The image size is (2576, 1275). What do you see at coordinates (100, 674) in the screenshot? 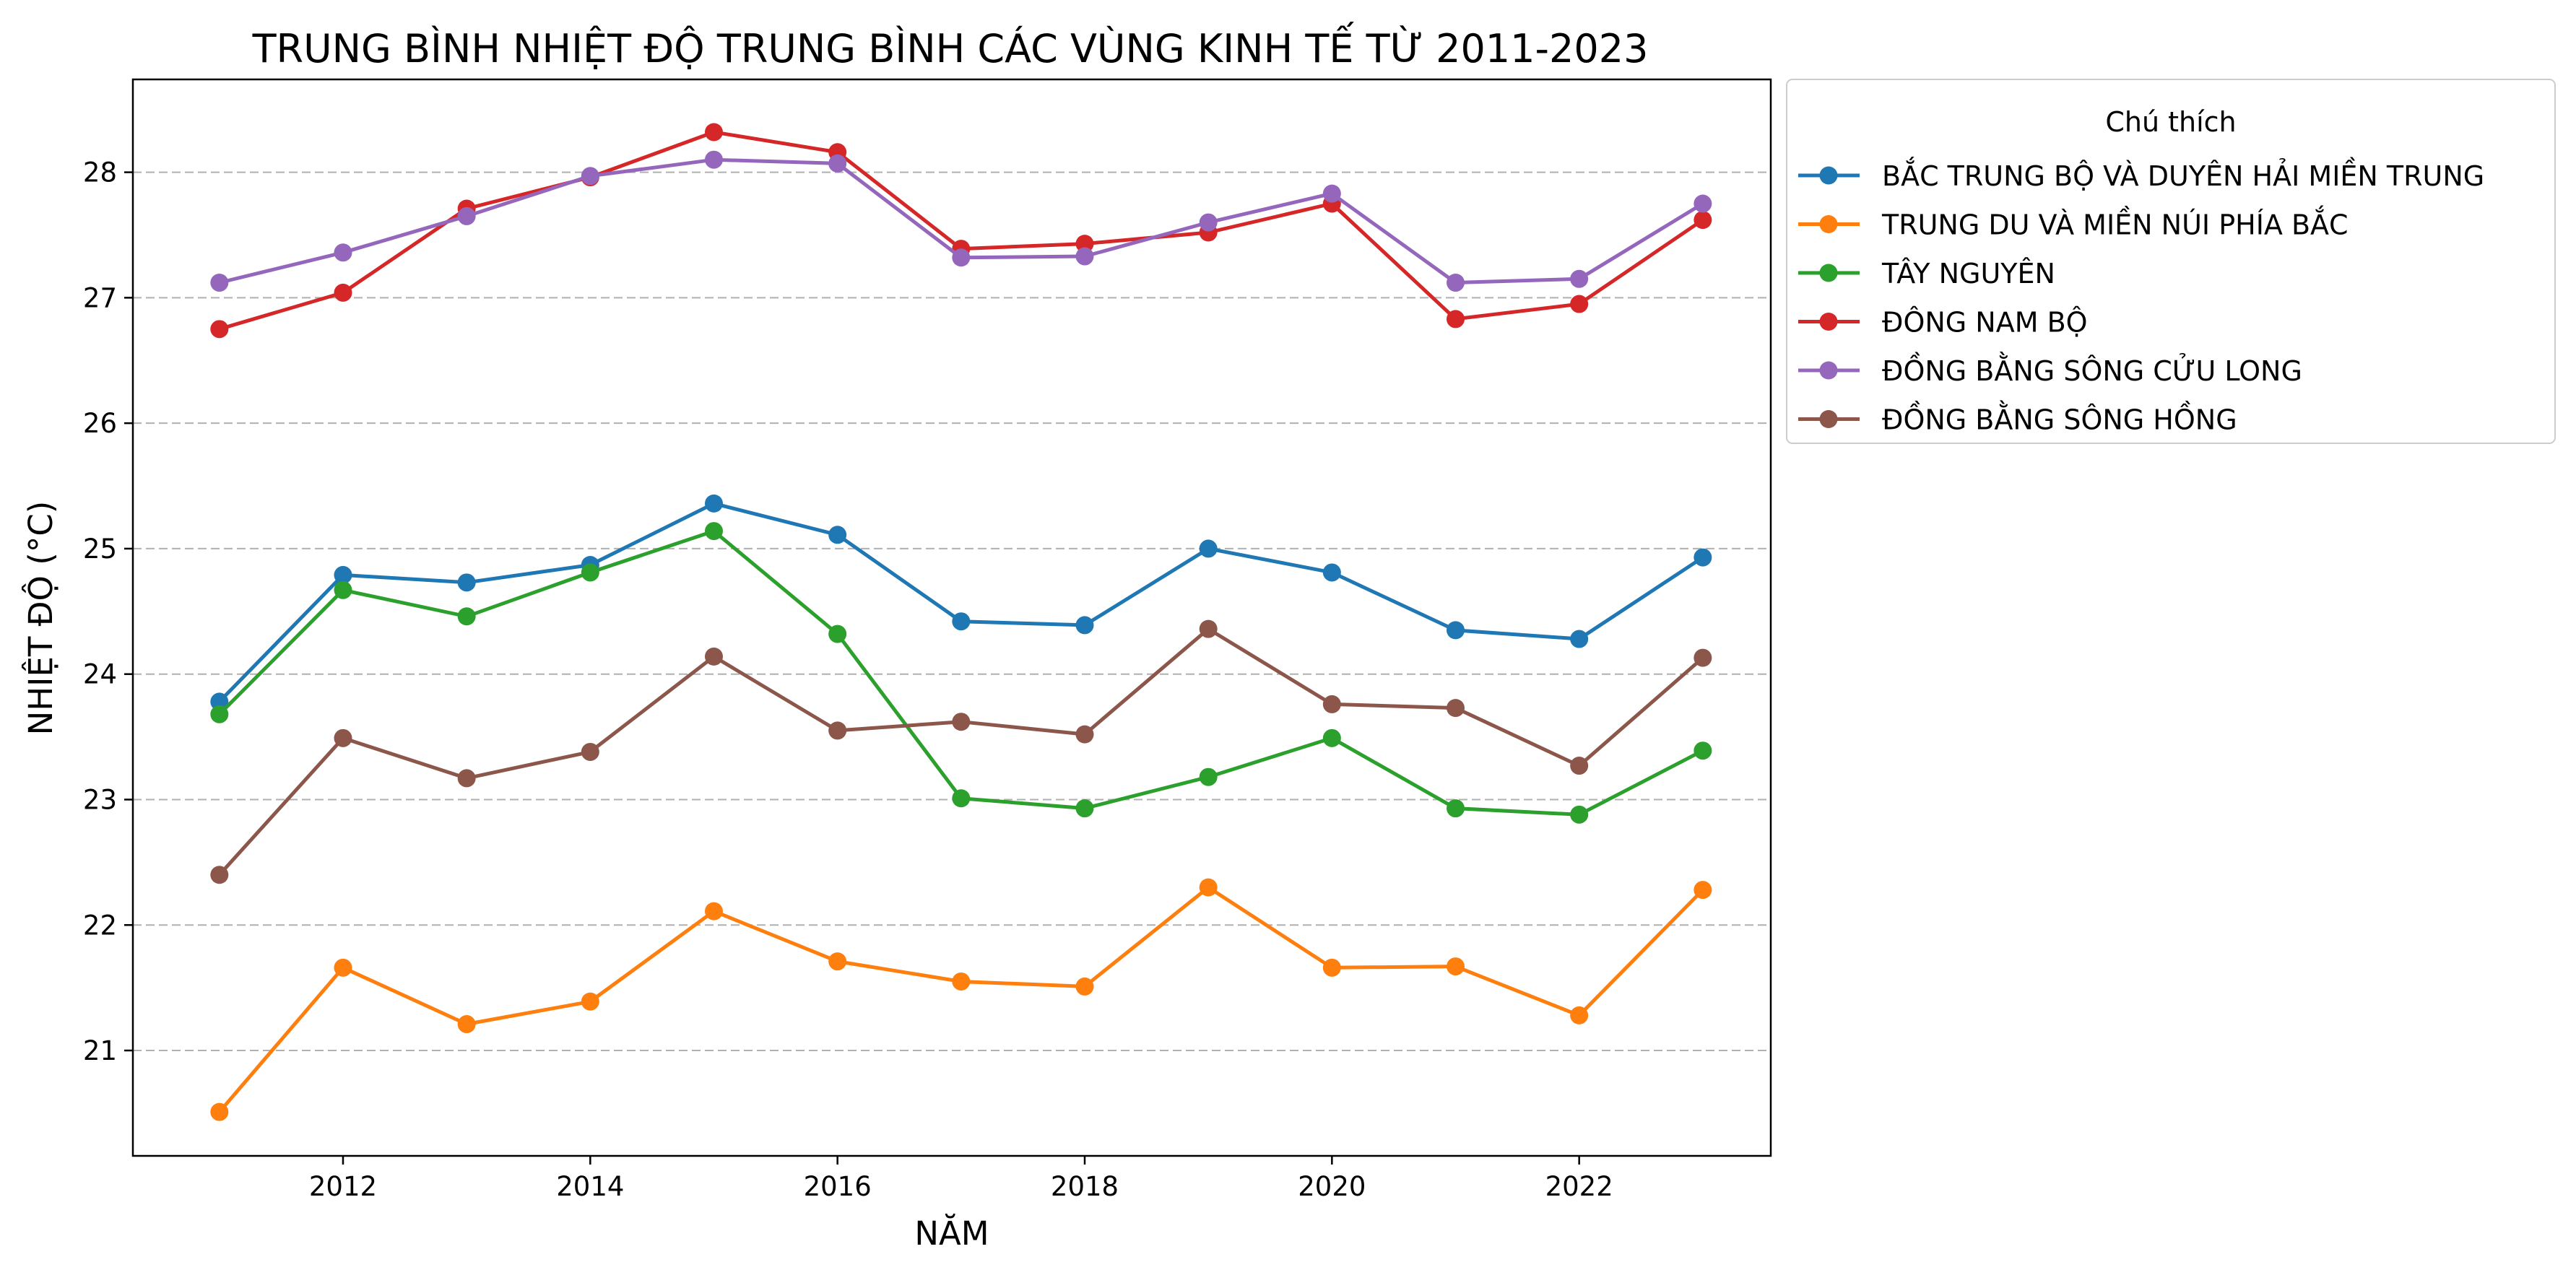
I see `y-tick-label: 24` at bounding box center [100, 674].